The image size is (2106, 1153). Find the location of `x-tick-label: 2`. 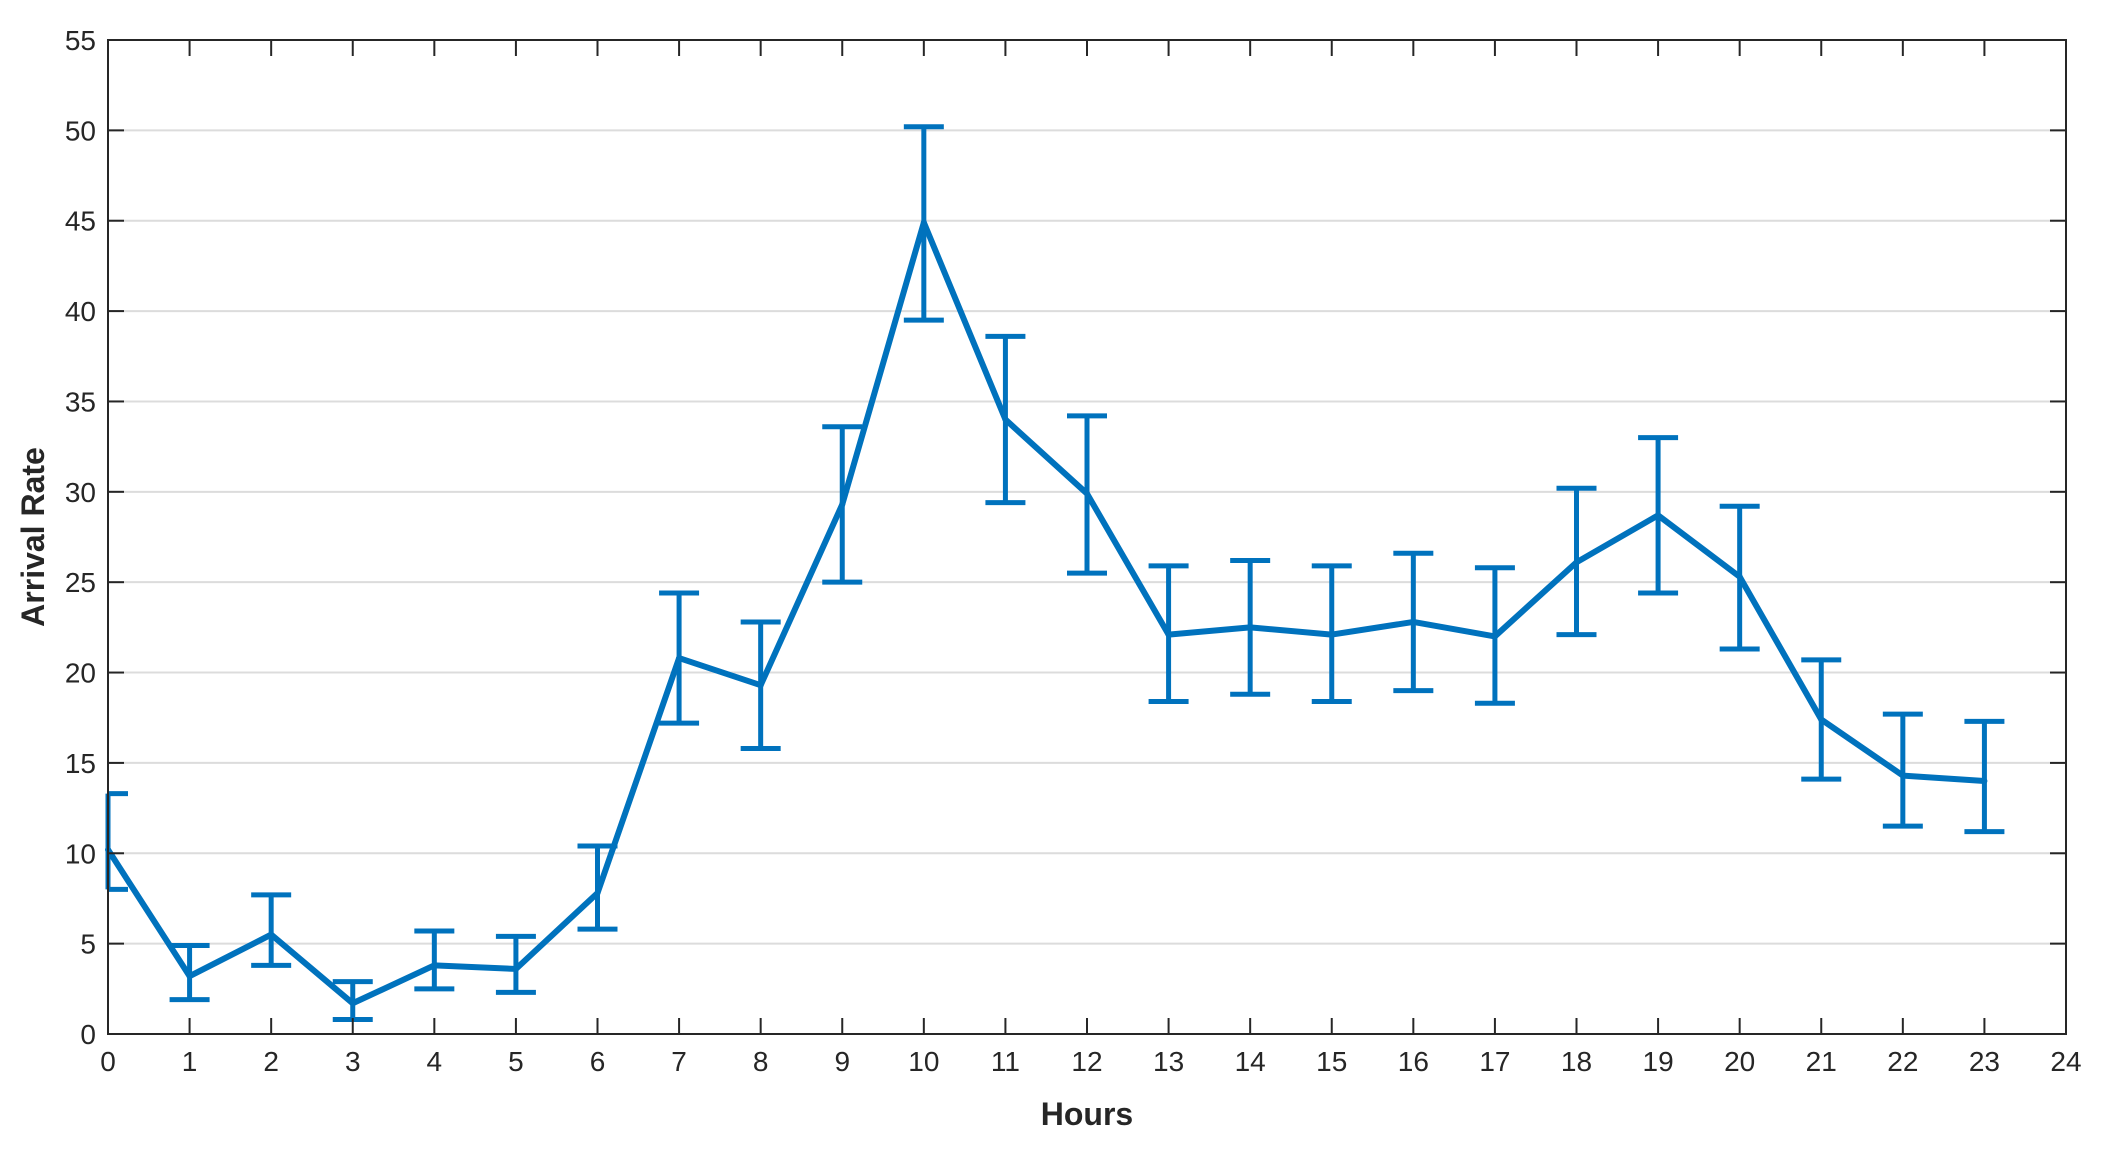

x-tick-label: 2 is located at coordinates (271, 1061).